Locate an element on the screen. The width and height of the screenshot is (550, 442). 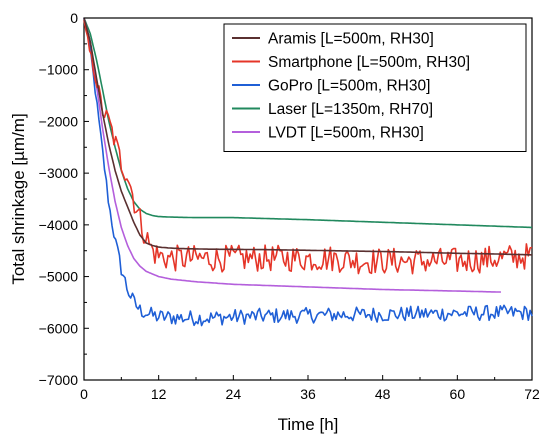
y-tick-label: −6000 is located at coordinates (59, 328).